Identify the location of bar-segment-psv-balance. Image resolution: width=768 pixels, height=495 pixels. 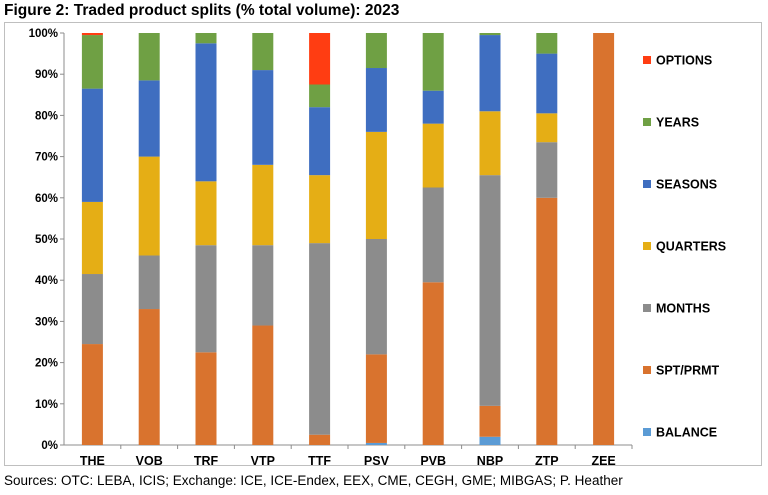
(376, 443).